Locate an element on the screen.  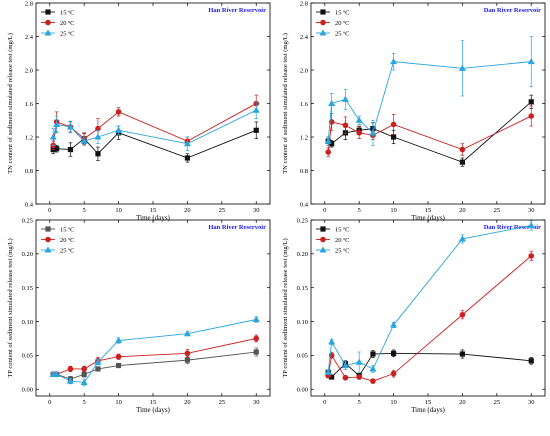
x-tick-label: 30 is located at coordinates (531, 210).